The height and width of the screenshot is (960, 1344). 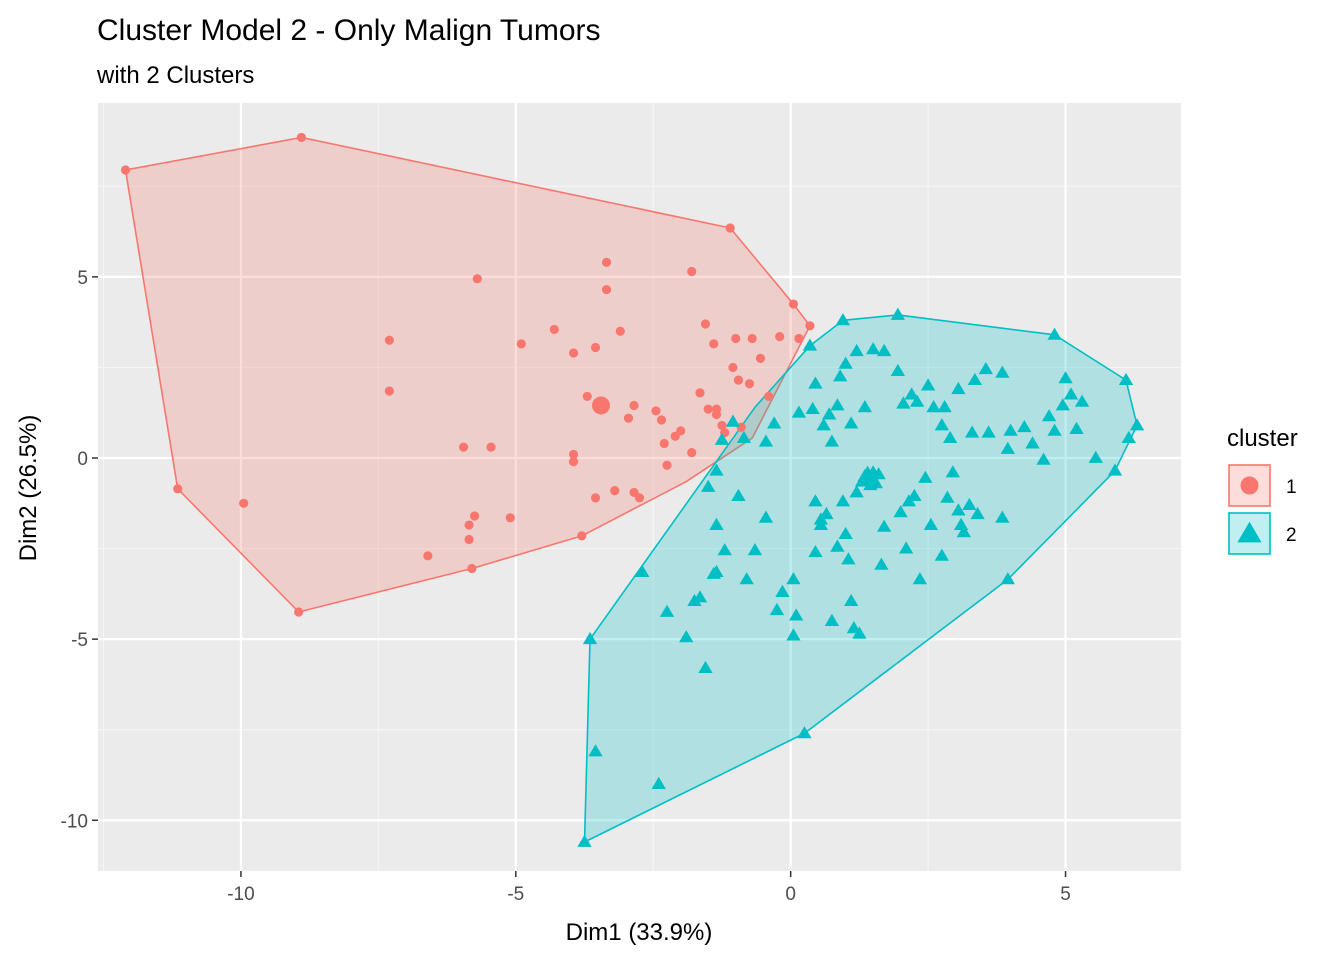 What do you see at coordinates (1291, 535) in the screenshot?
I see `legend-label-2: 2` at bounding box center [1291, 535].